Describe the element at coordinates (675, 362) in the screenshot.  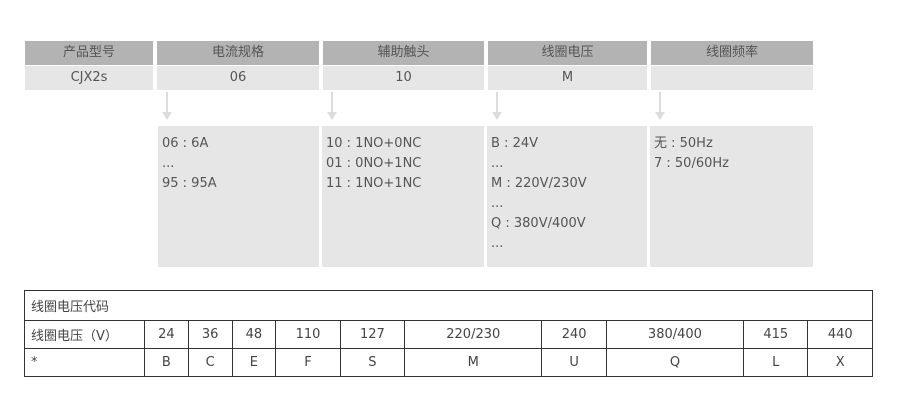
I see `code-cell: Q` at that location.